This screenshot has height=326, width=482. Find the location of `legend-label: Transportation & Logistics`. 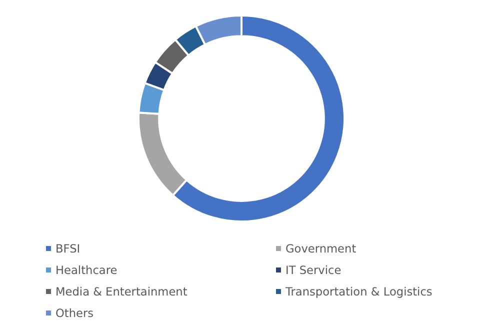

legend-label: Transportation & Logistics is located at coordinates (358, 291).